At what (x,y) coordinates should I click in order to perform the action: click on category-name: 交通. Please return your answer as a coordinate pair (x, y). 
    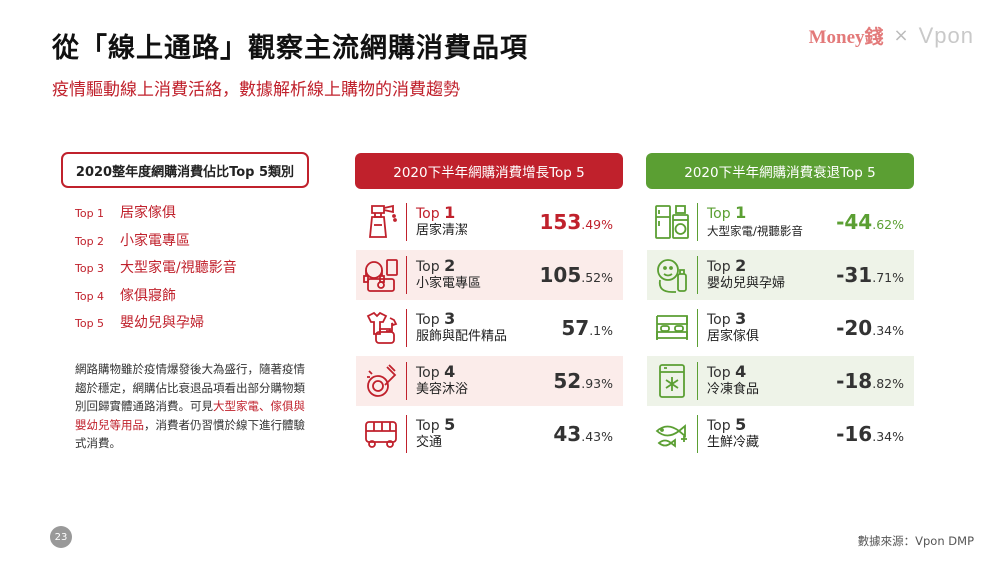
    Looking at the image, I should click on (429, 442).